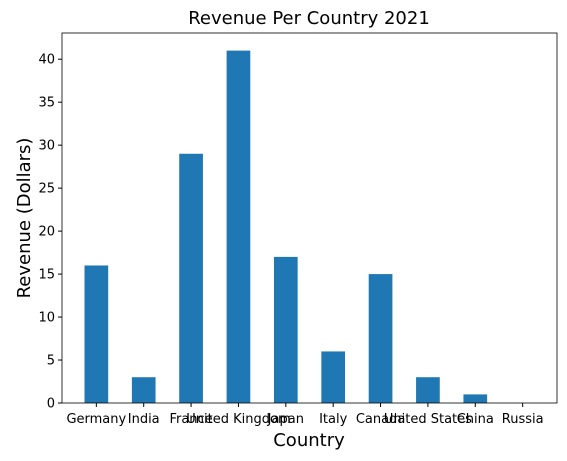 The image size is (567, 461). Describe the element at coordinates (428, 419) in the screenshot. I see `x-tick-label: United States` at that location.